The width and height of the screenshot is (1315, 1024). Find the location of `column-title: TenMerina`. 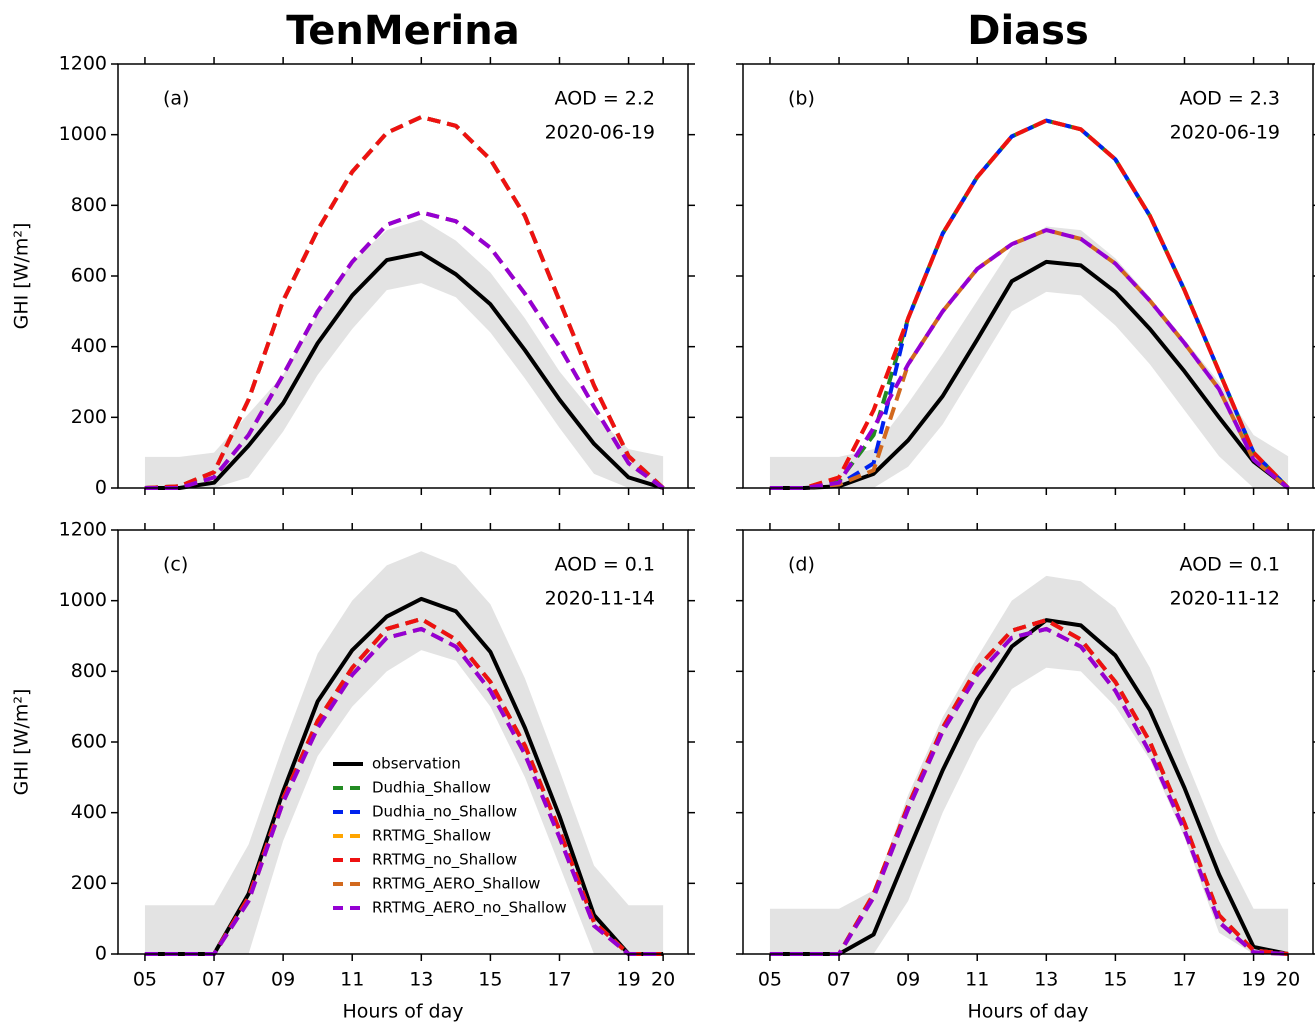

column-title: TenMerina is located at coordinates (402, 31).